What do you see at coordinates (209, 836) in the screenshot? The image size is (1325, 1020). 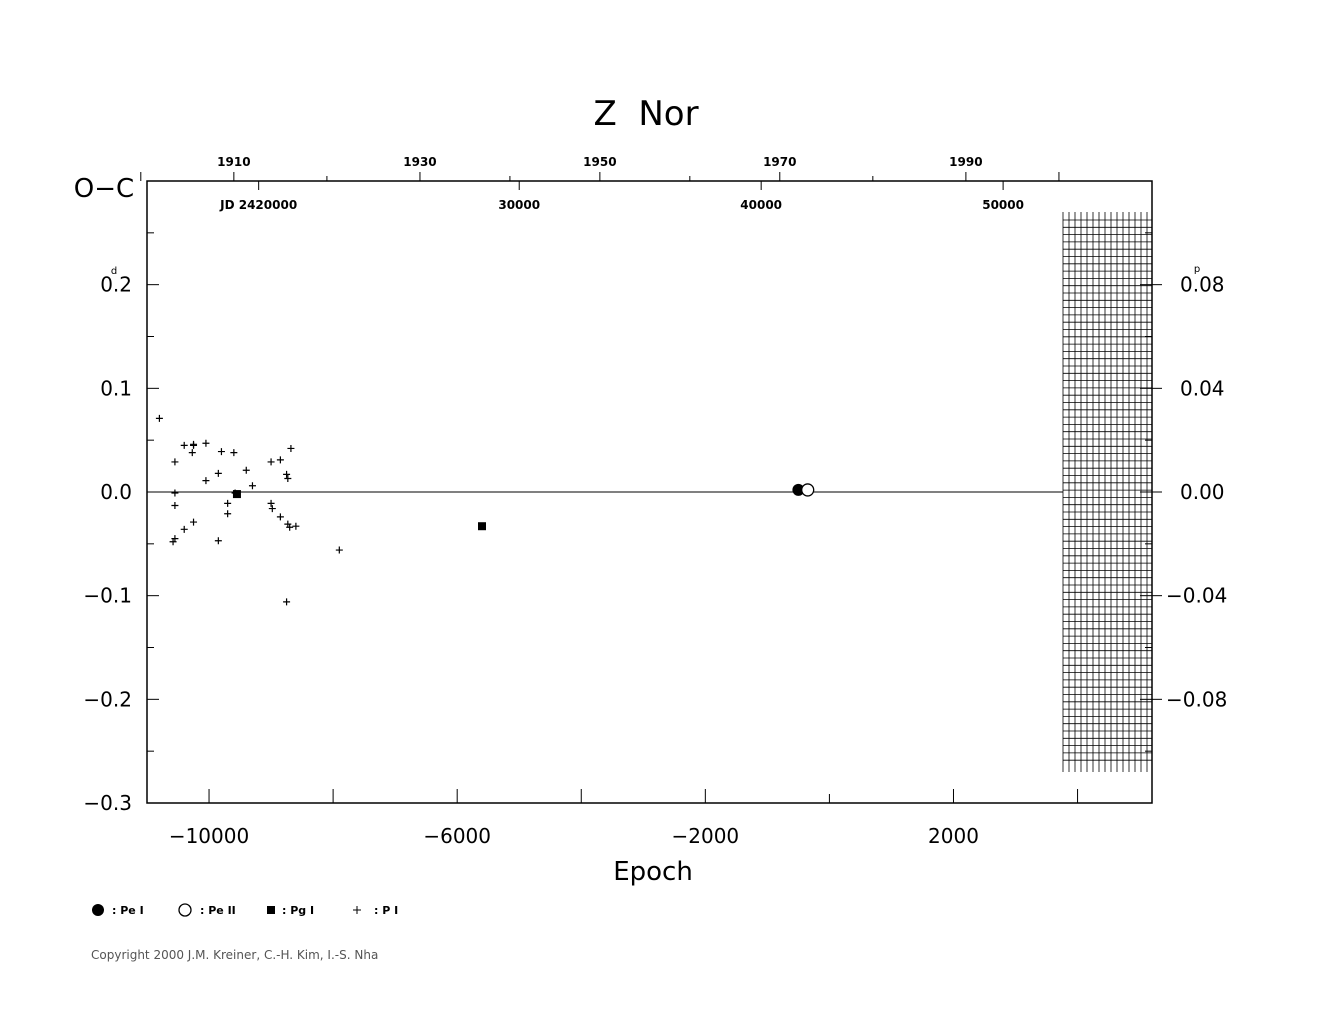 I see `x-tick-label: −10000` at bounding box center [209, 836].